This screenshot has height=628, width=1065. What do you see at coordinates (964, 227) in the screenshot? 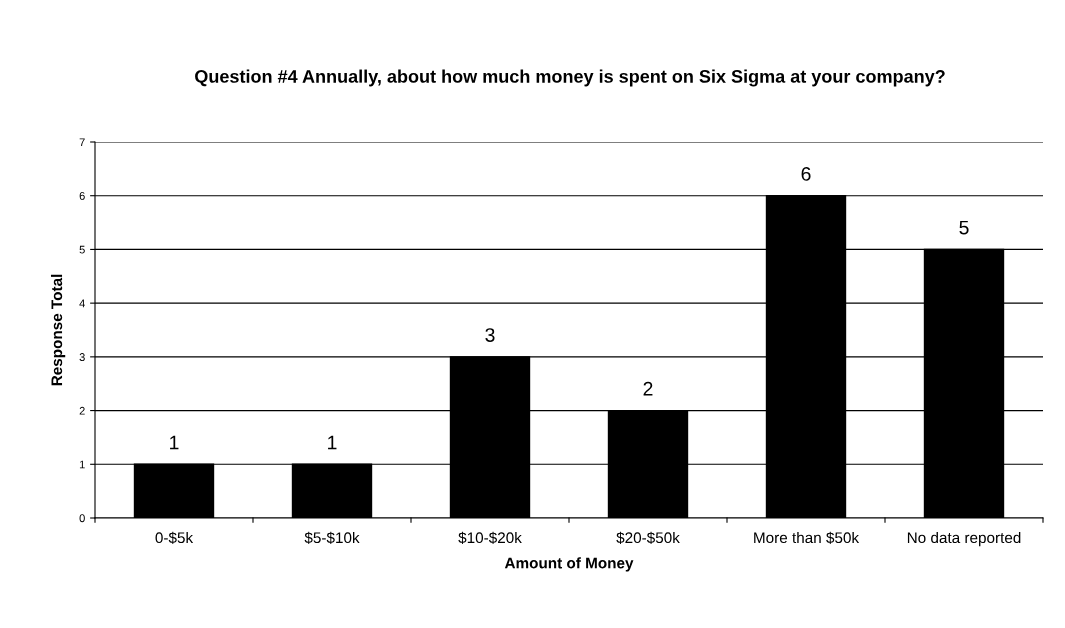
I see `data-label: 5` at bounding box center [964, 227].